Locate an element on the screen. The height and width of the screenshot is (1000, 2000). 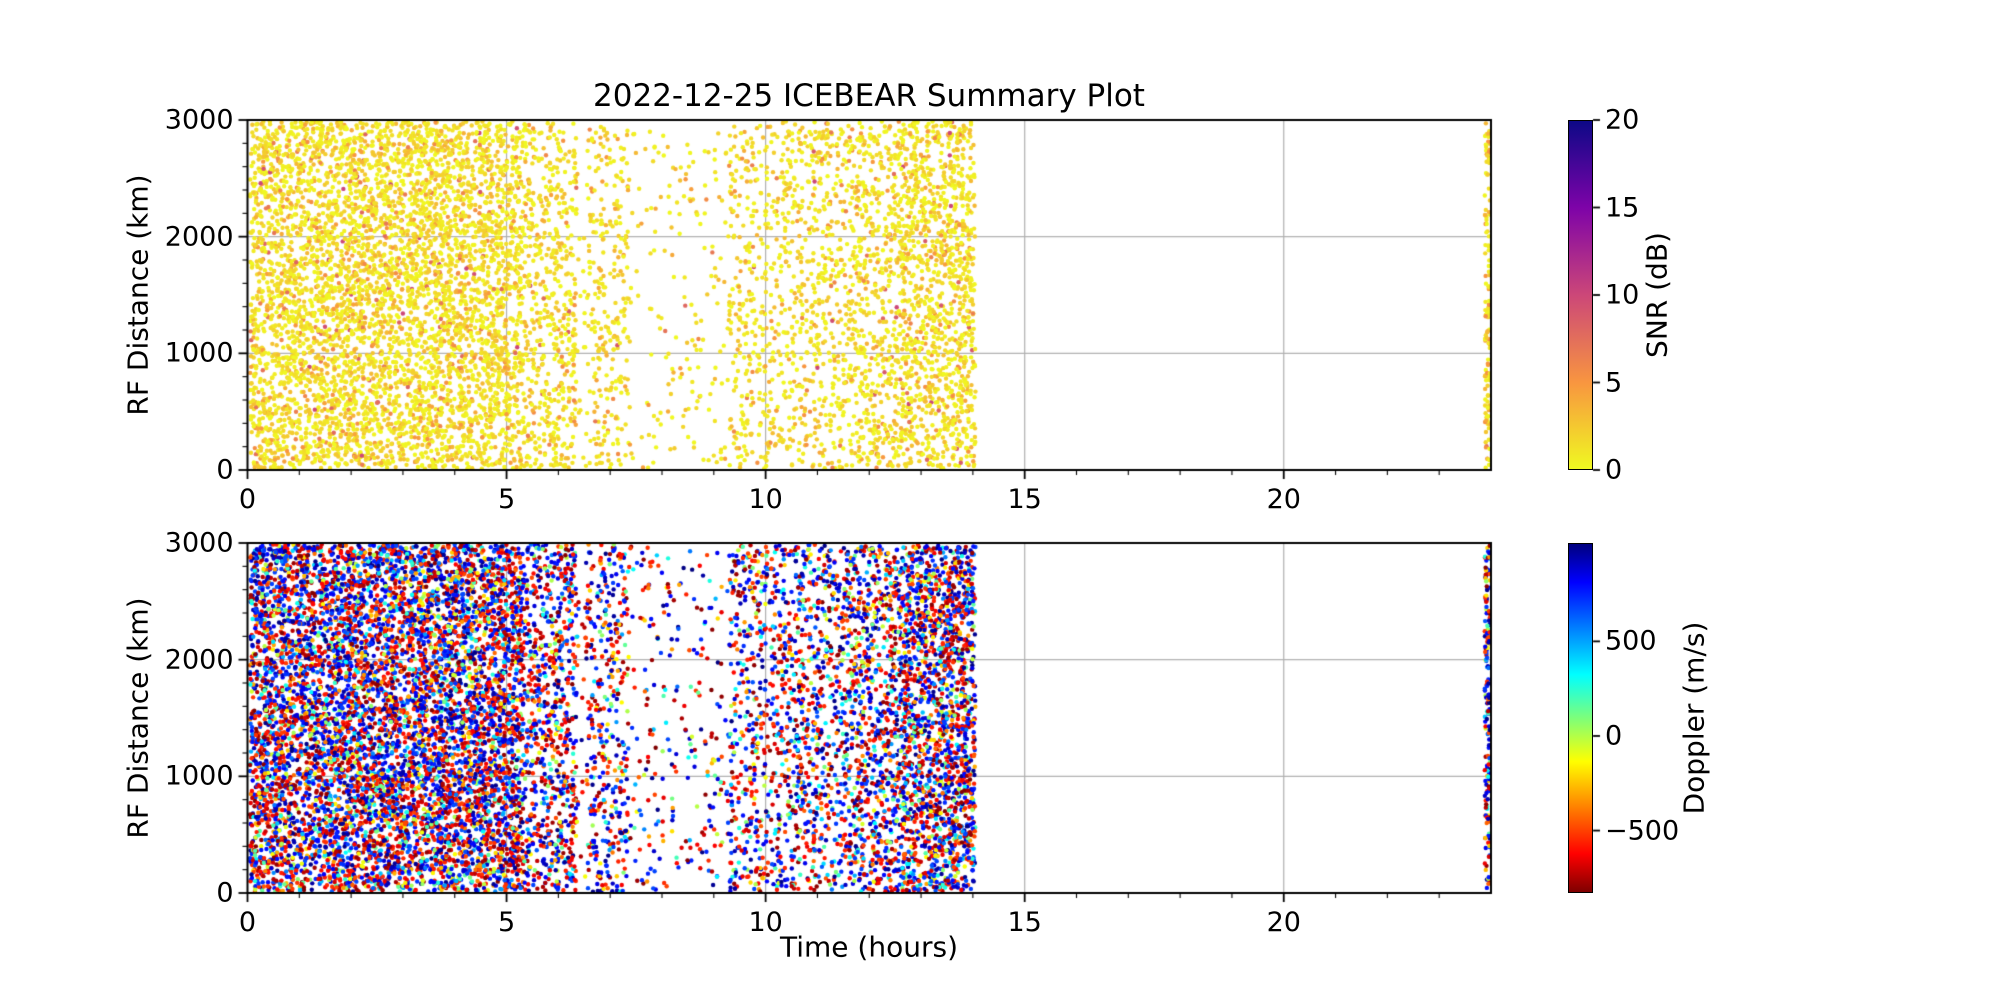
y-axis-label-snr-panel: RF Distance (km) is located at coordinates (138, 295).